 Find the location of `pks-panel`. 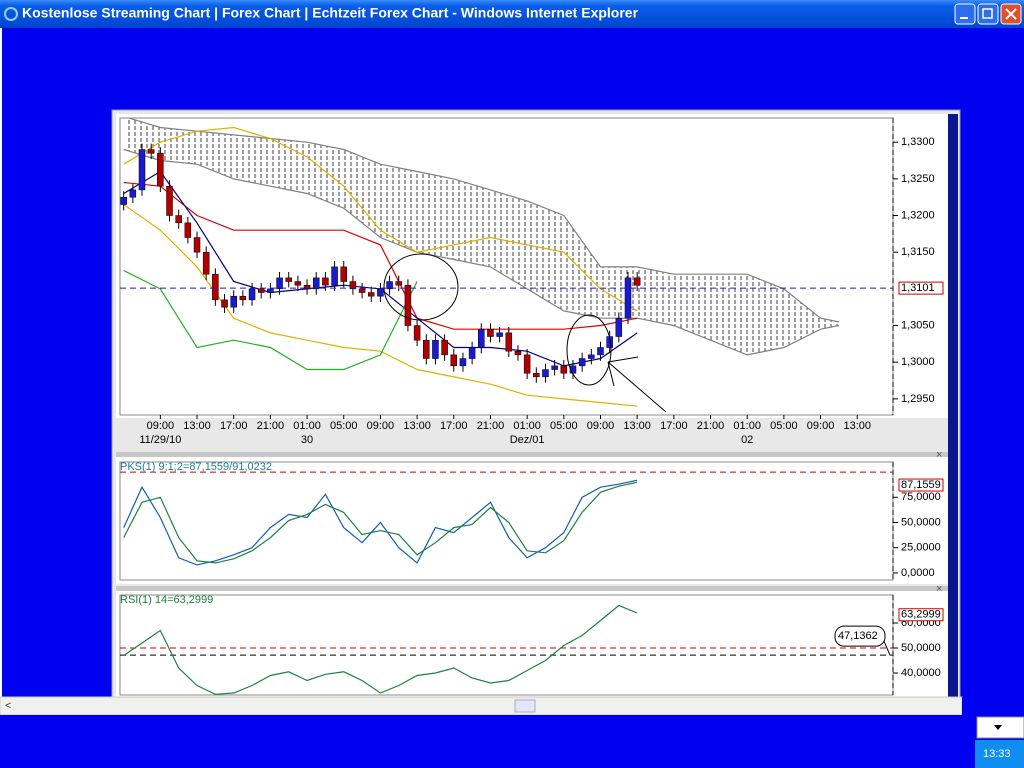

pks-panel is located at coordinates (532, 520).